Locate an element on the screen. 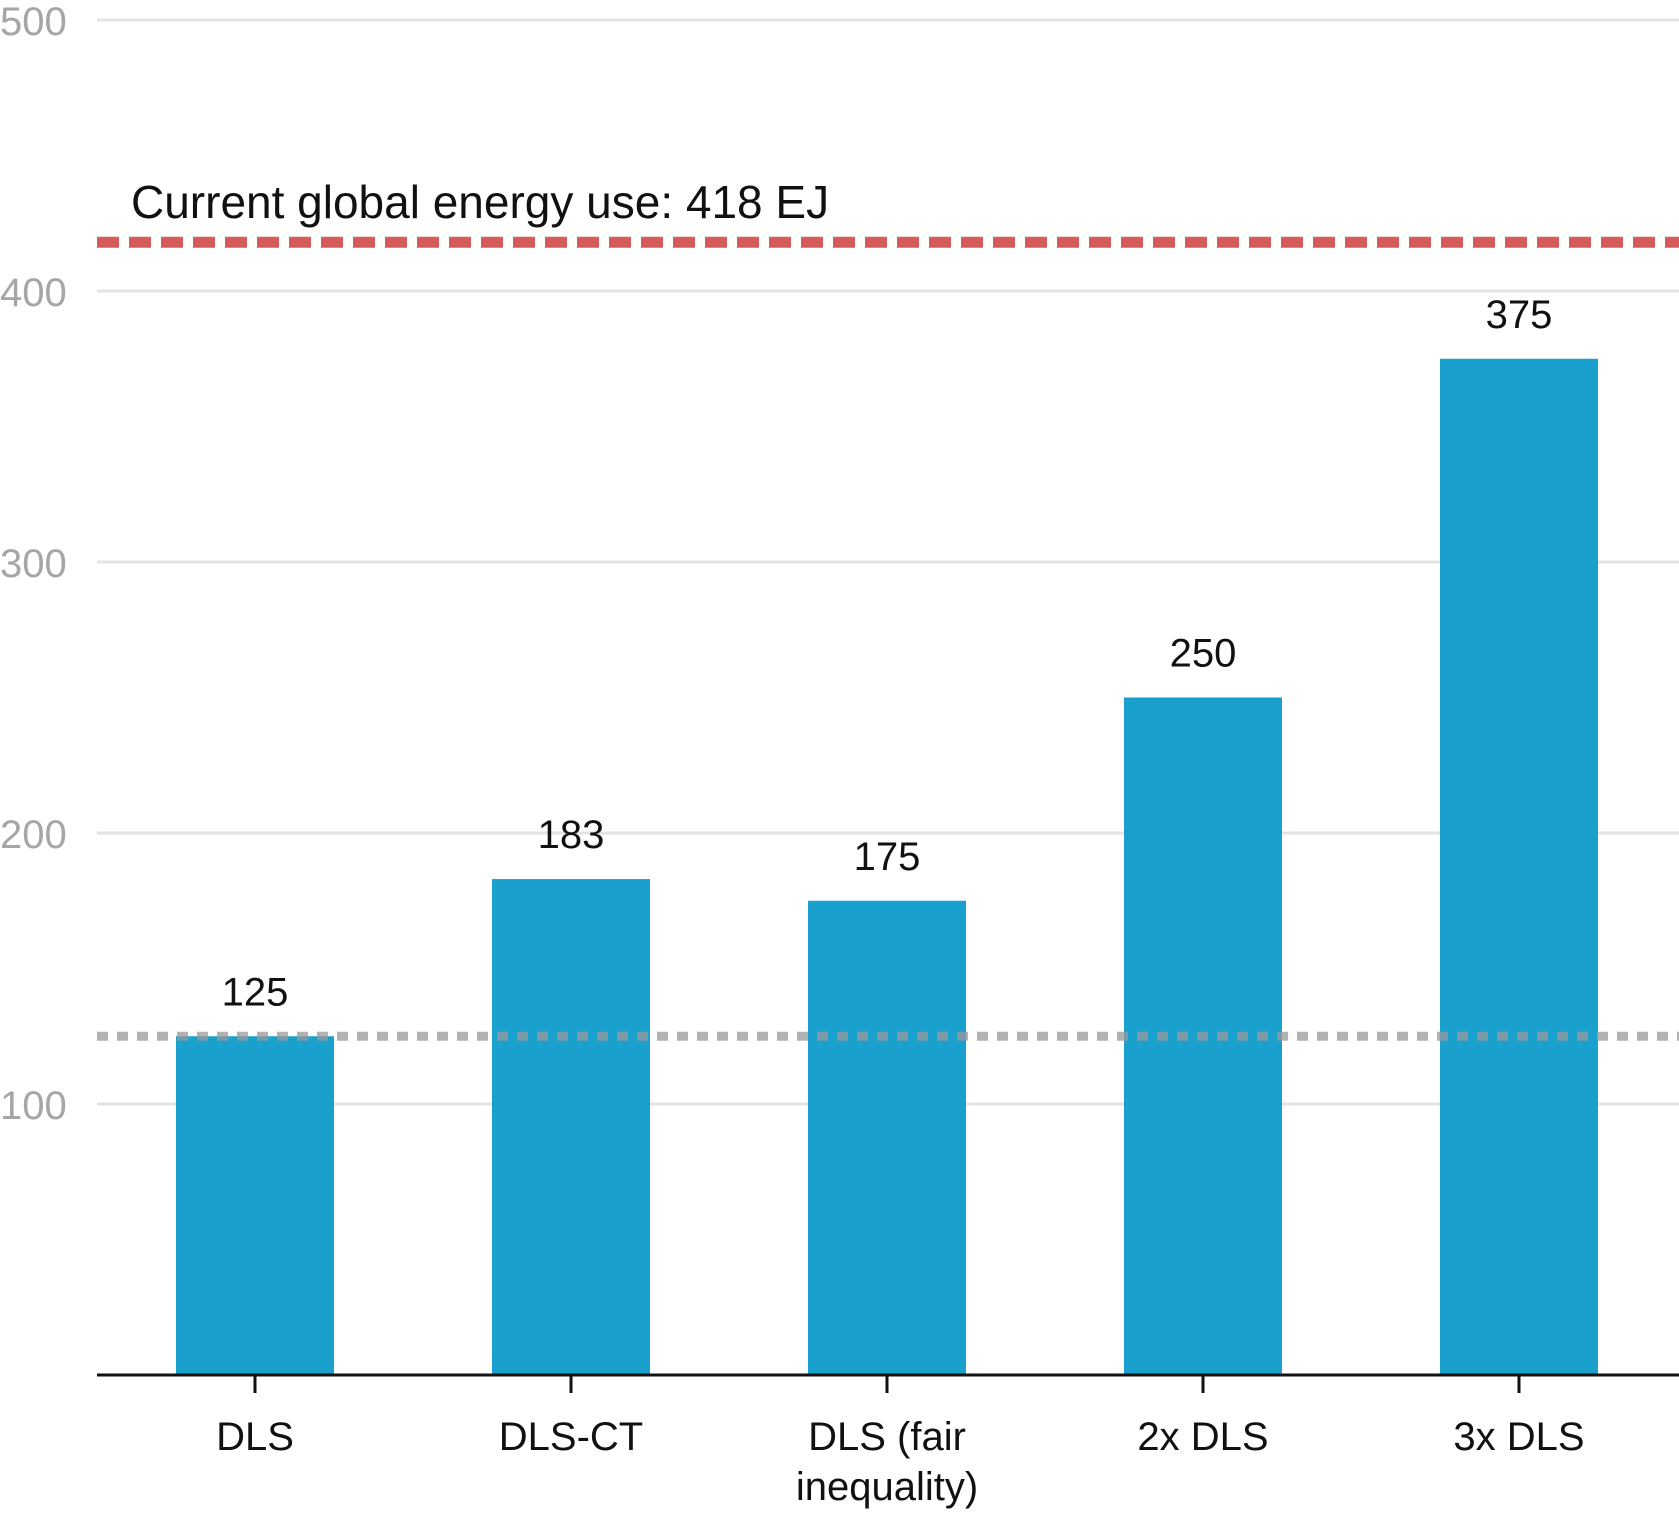  data-label: 375 is located at coordinates (1519, 315).